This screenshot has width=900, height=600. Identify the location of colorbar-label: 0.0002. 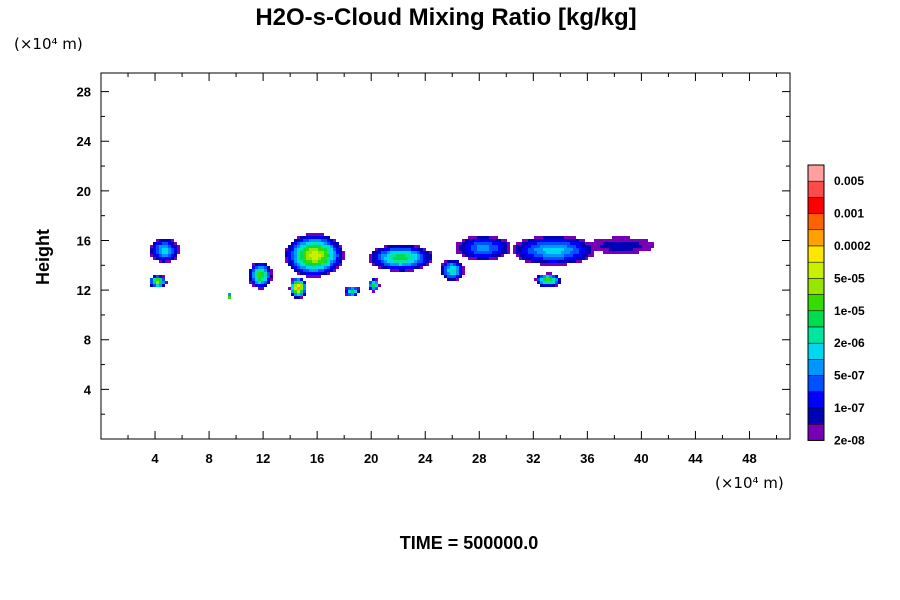
(852, 246).